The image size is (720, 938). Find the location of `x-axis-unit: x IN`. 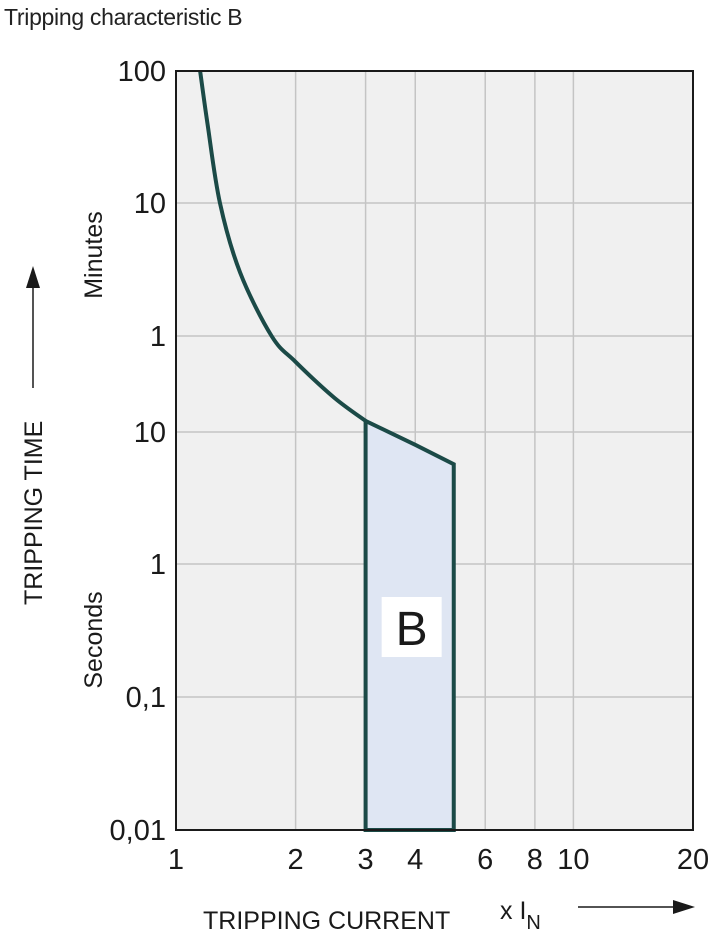

x-axis-unit: x IN is located at coordinates (520, 915).